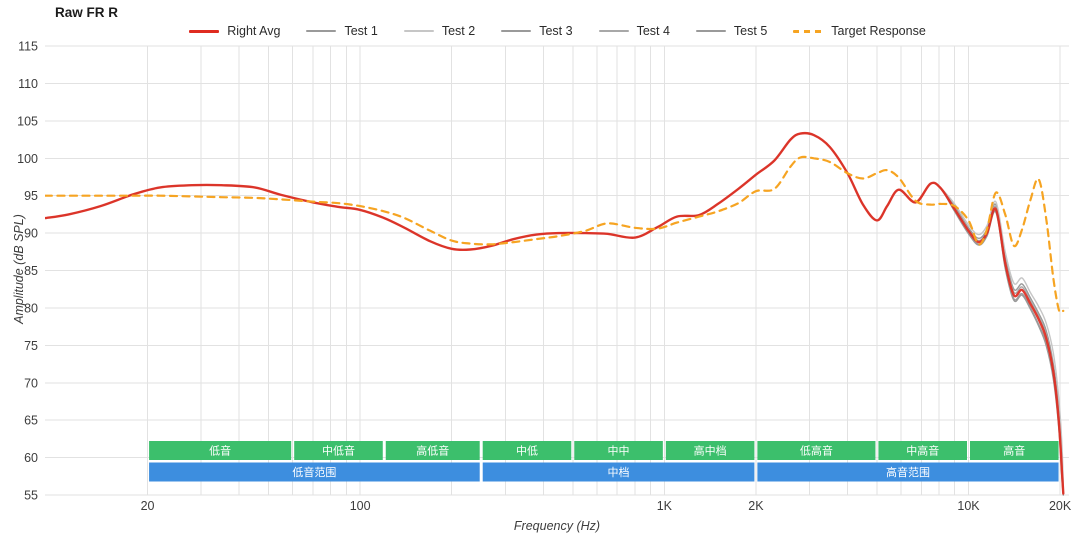  Describe the element at coordinates (756, 506) in the screenshot. I see `x-tick-label: 2K` at that location.